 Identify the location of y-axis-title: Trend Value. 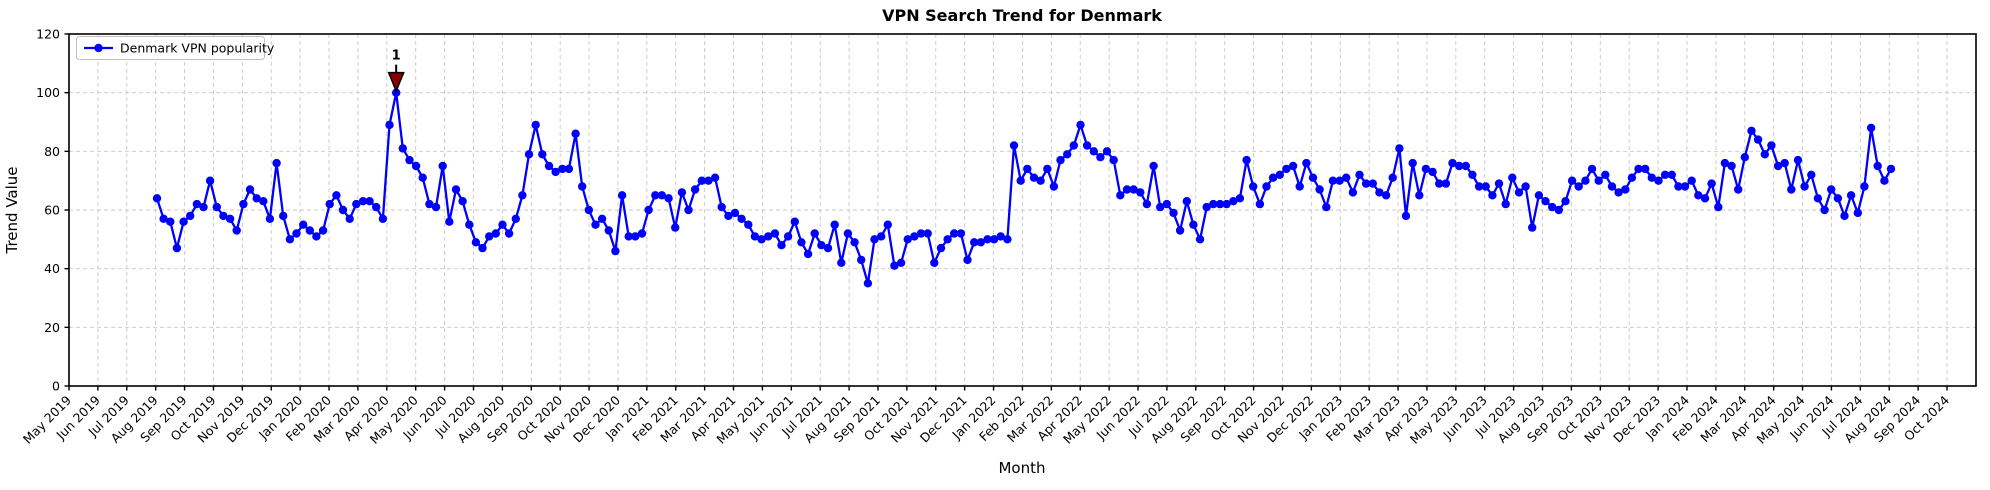
(12, 210).